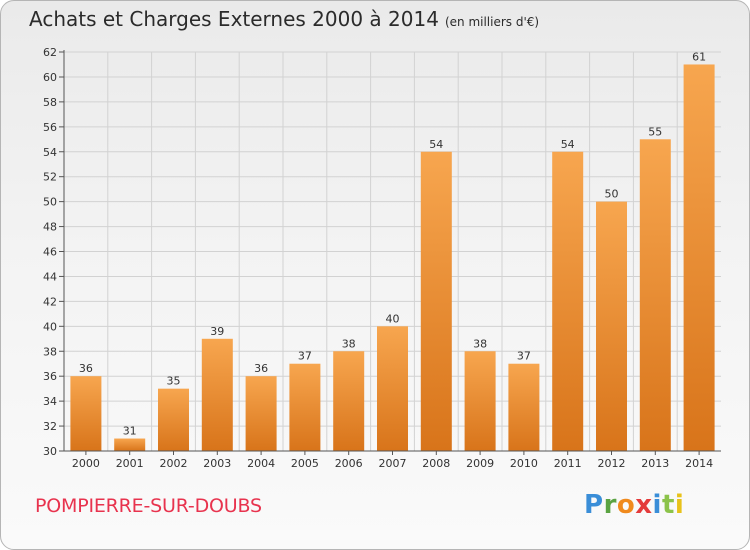  I want to click on bar-value-label: 39, so click(217, 331).